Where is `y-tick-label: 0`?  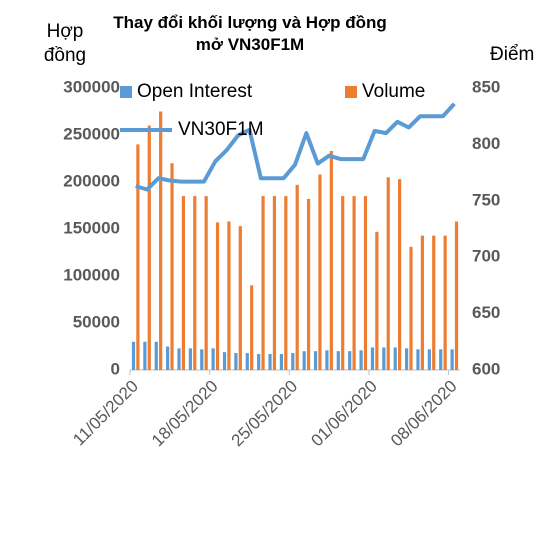 y-tick-label: 0 is located at coordinates (115, 368).